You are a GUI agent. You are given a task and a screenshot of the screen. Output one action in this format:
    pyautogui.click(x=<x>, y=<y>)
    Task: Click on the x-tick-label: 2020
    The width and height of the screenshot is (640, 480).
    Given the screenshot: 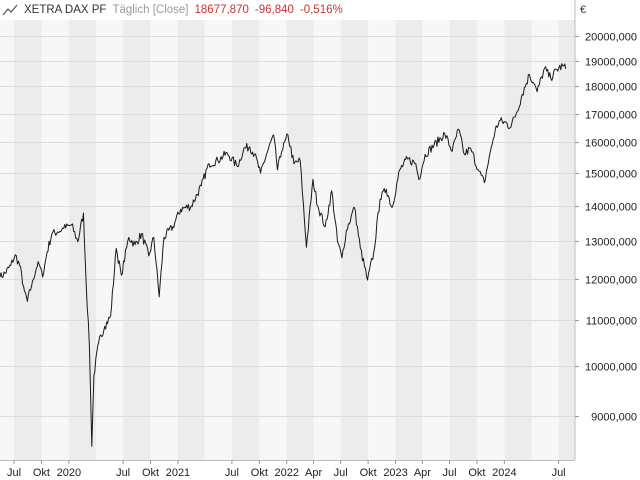 What is the action you would take?
    pyautogui.click(x=69, y=473)
    